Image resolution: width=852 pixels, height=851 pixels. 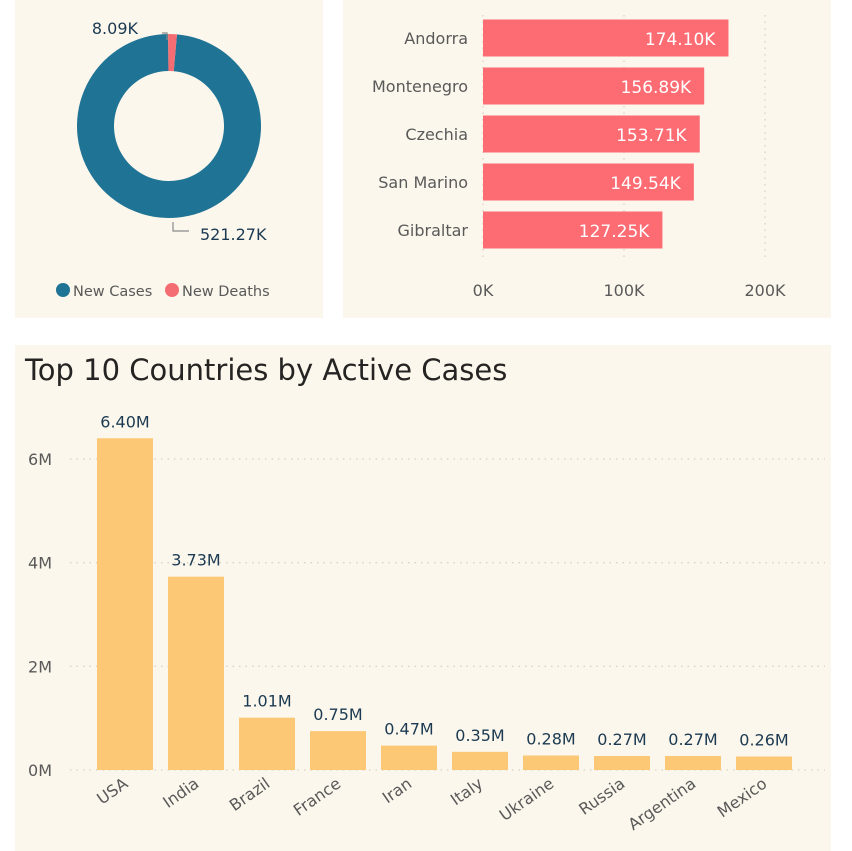 What do you see at coordinates (527, 799) in the screenshot?
I see `category-label: Ukraine` at bounding box center [527, 799].